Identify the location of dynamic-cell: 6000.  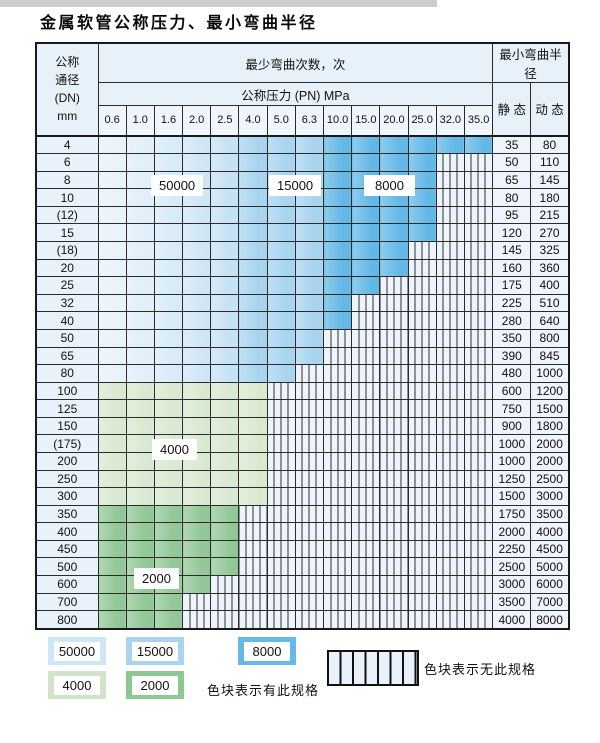
(550, 584).